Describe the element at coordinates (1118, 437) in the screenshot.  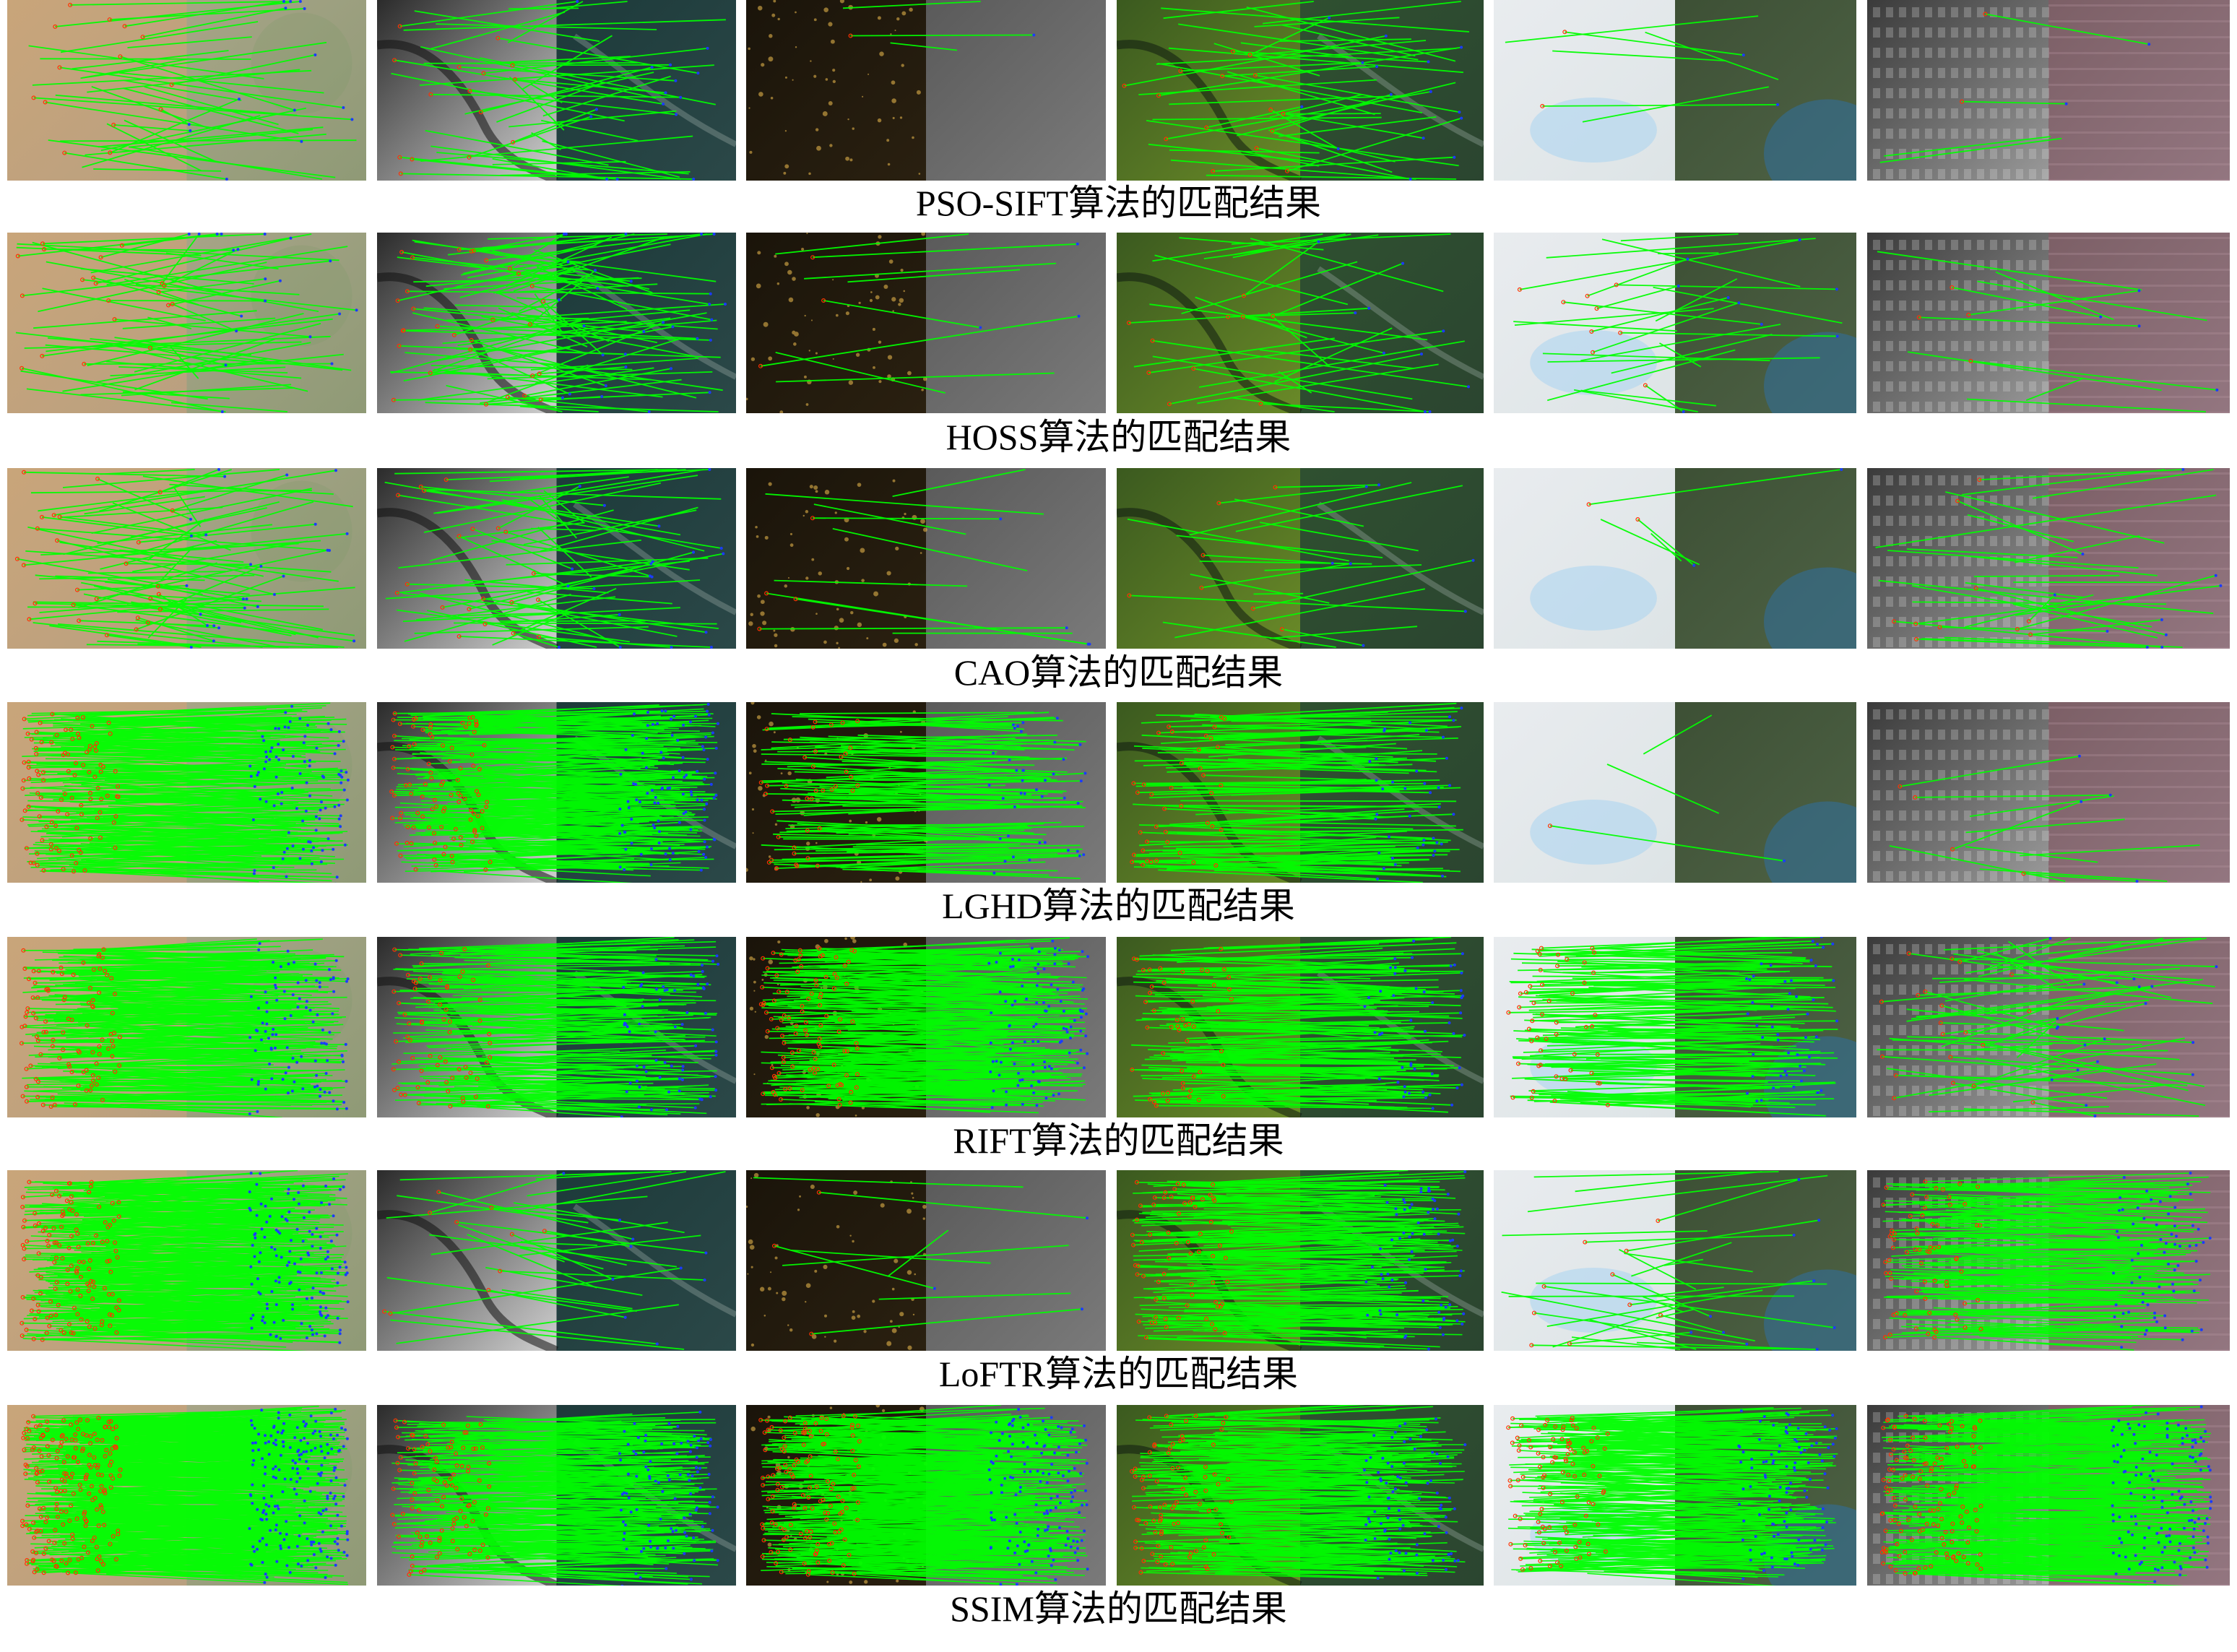
I see `caption-hoss: HOSS算法的匹配结果` at that location.